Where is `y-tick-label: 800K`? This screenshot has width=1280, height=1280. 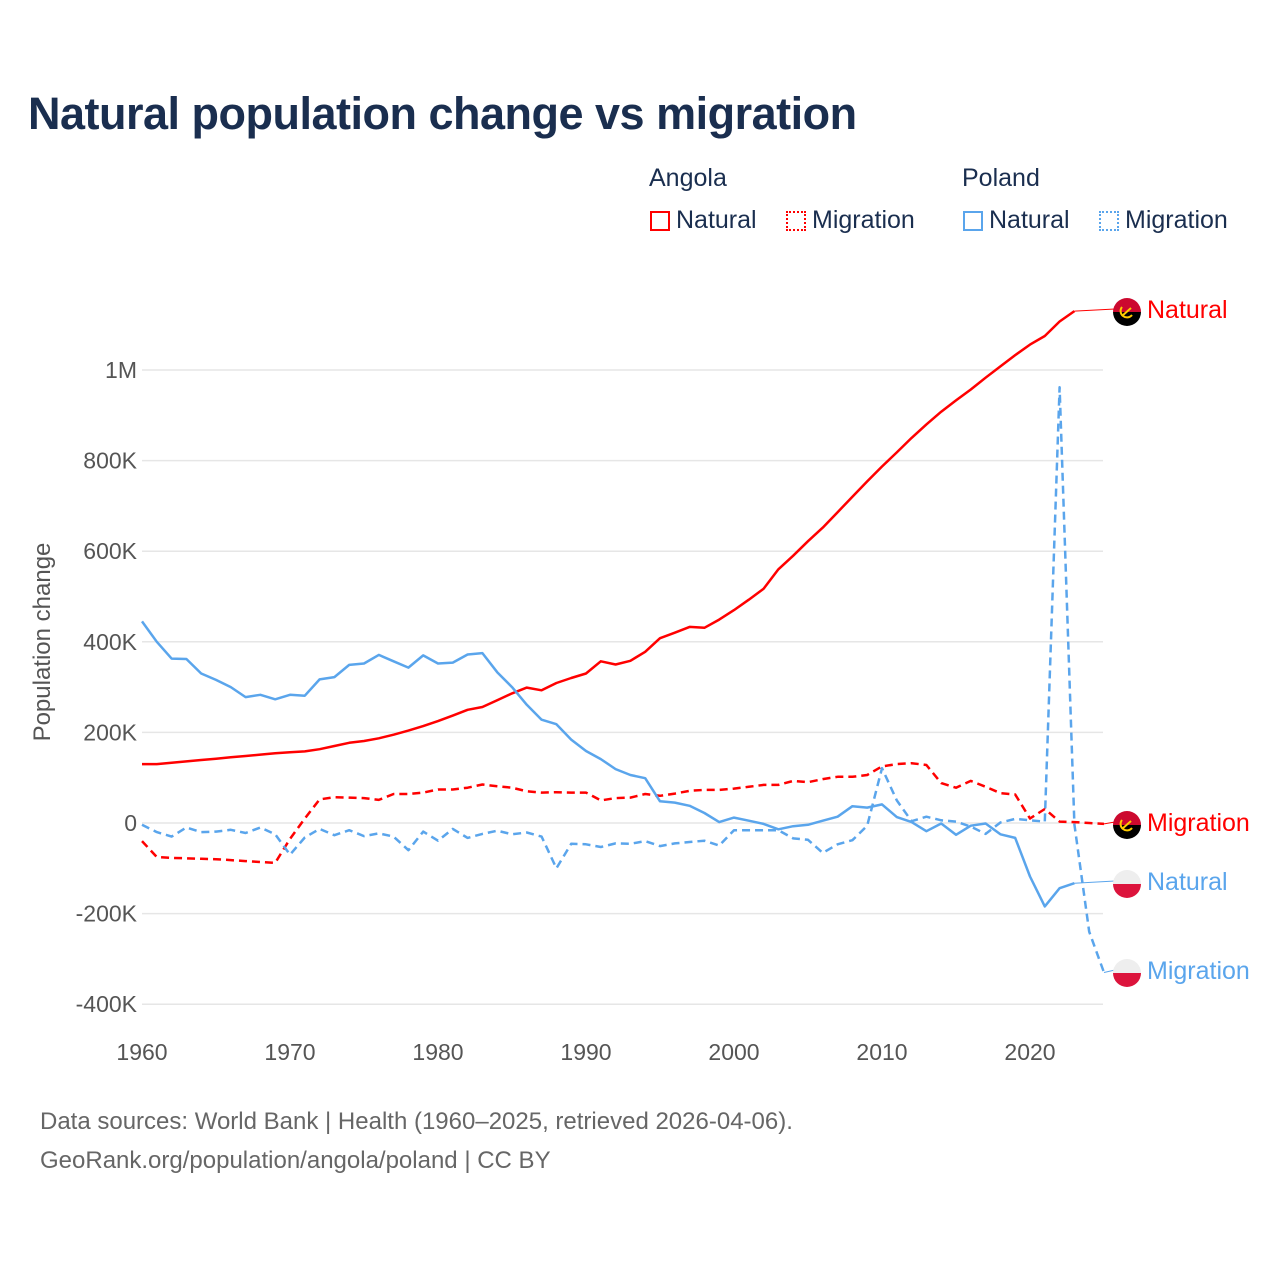 y-tick-label: 800K is located at coordinates (110, 461).